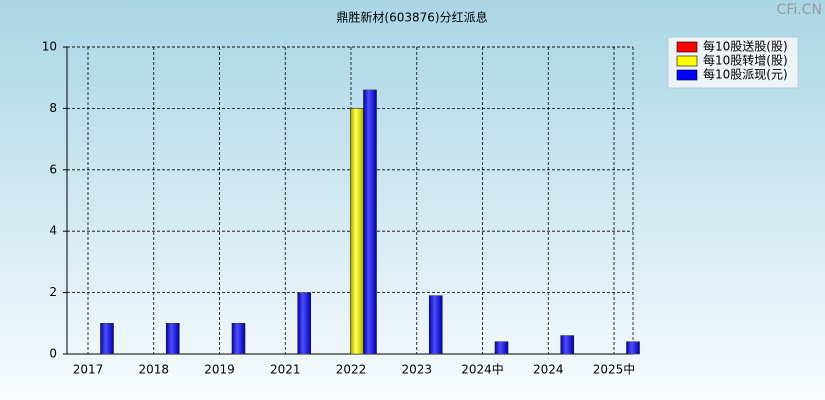 The image size is (825, 400). Describe the element at coordinates (416, 370) in the screenshot. I see `x-tick-label: 2023` at that location.